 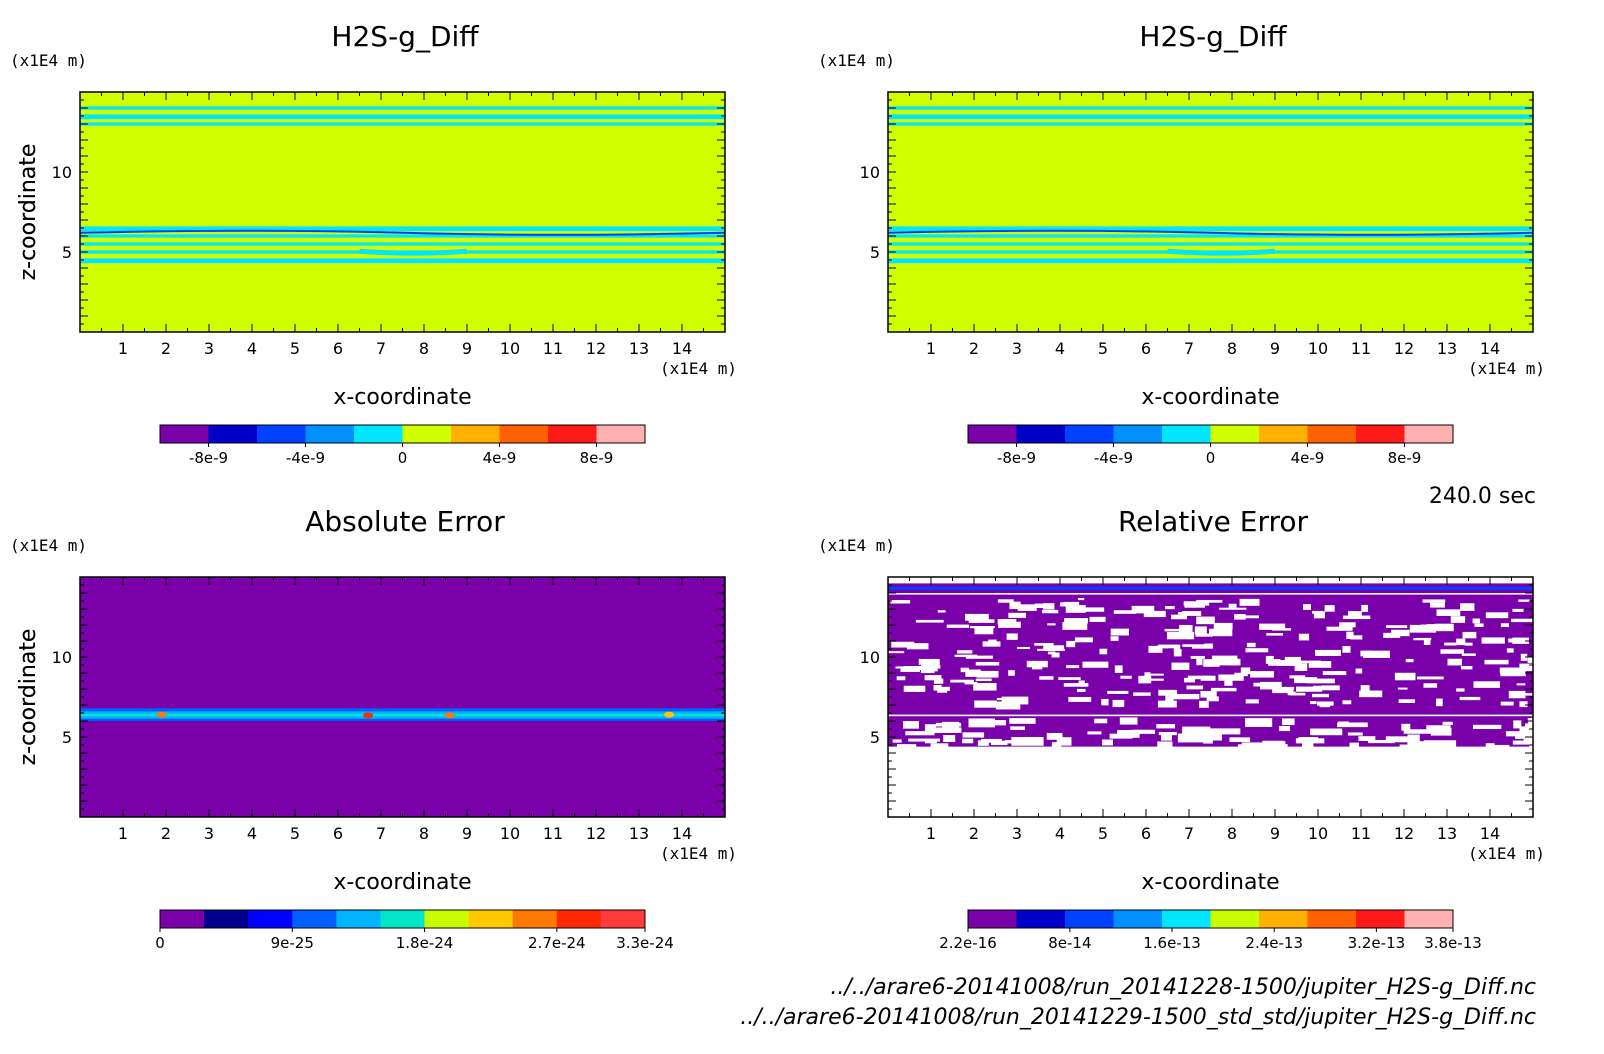 I want to click on colorbar-tick-label: 4e-9, so click(x=1308, y=458).